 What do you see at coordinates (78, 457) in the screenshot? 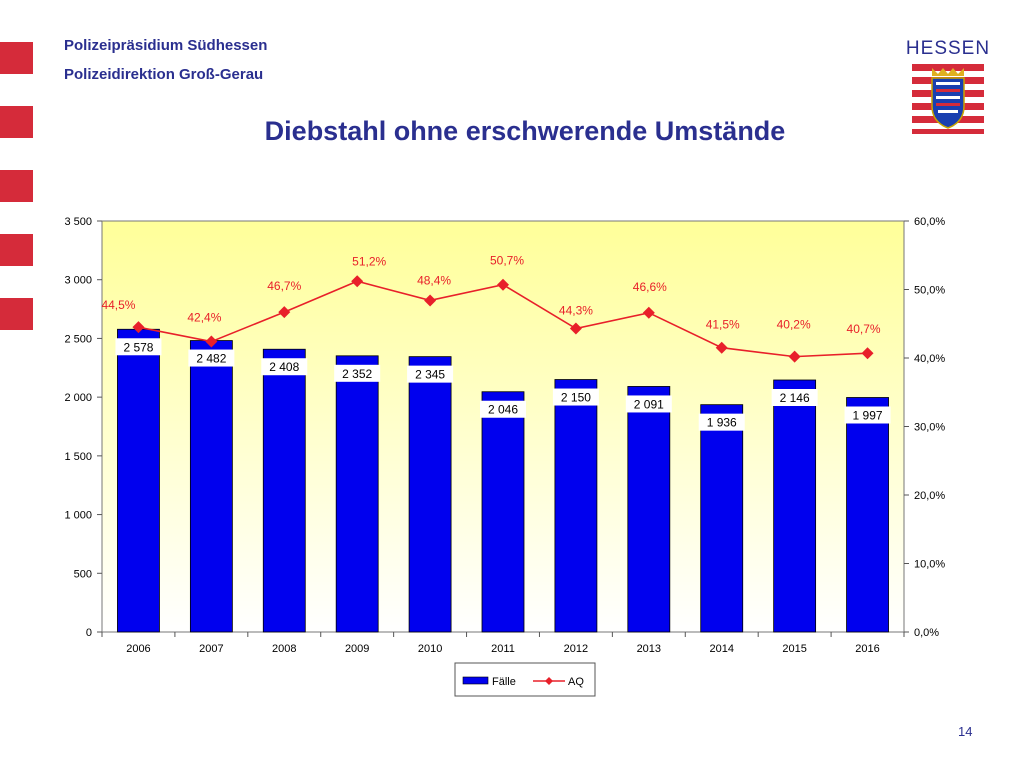
I see `y-left-tick-label: 1 500` at bounding box center [78, 457].